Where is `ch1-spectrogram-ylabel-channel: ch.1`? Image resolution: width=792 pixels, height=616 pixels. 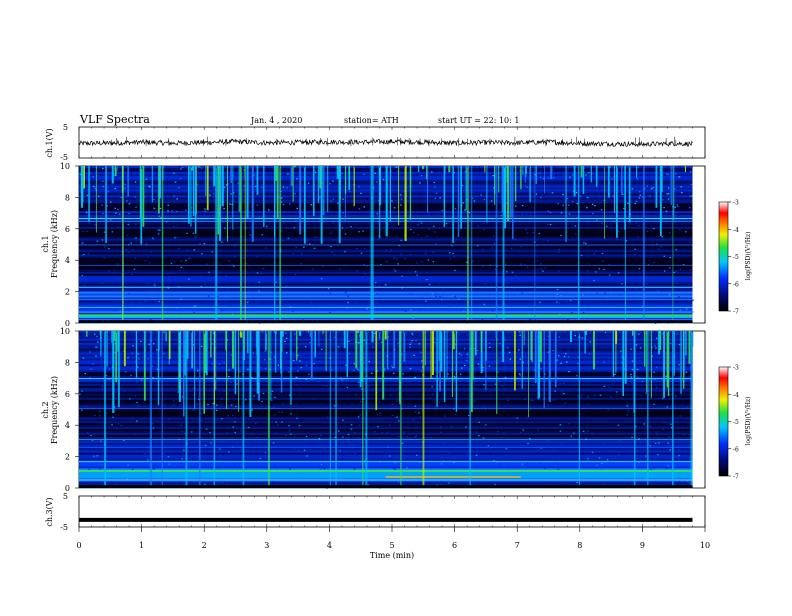
ch1-spectrogram-ylabel-channel: ch.1 is located at coordinates (45, 243).